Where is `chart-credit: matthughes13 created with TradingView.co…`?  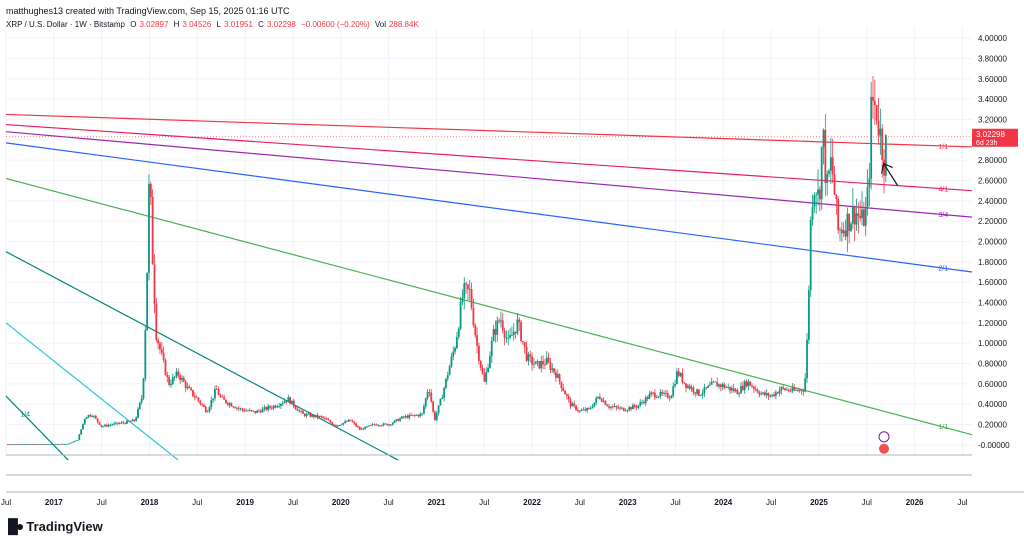
chart-credit: matthughes13 created with TradingView.co… is located at coordinates (148, 11).